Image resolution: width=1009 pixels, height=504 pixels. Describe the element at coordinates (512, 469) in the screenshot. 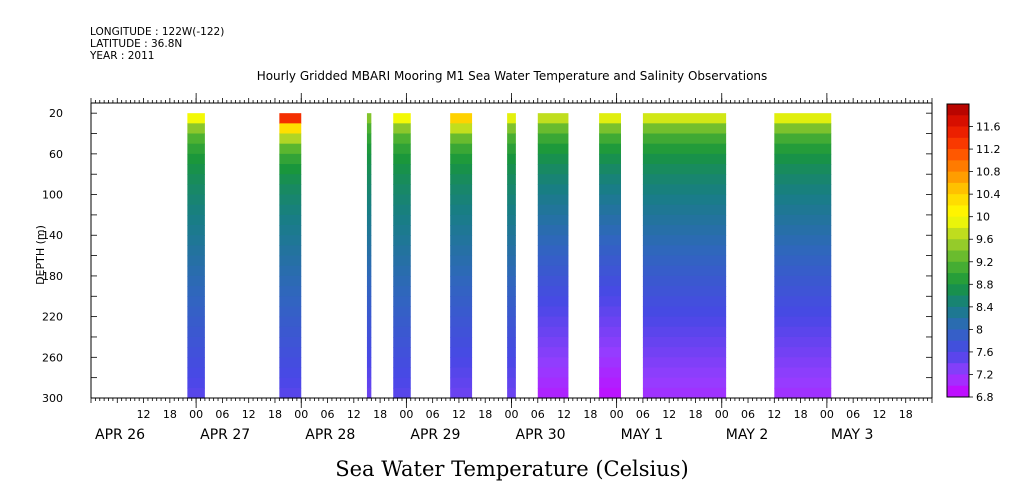

I see `x-axis-label: Sea Water Temperature (Celsius)` at that location.